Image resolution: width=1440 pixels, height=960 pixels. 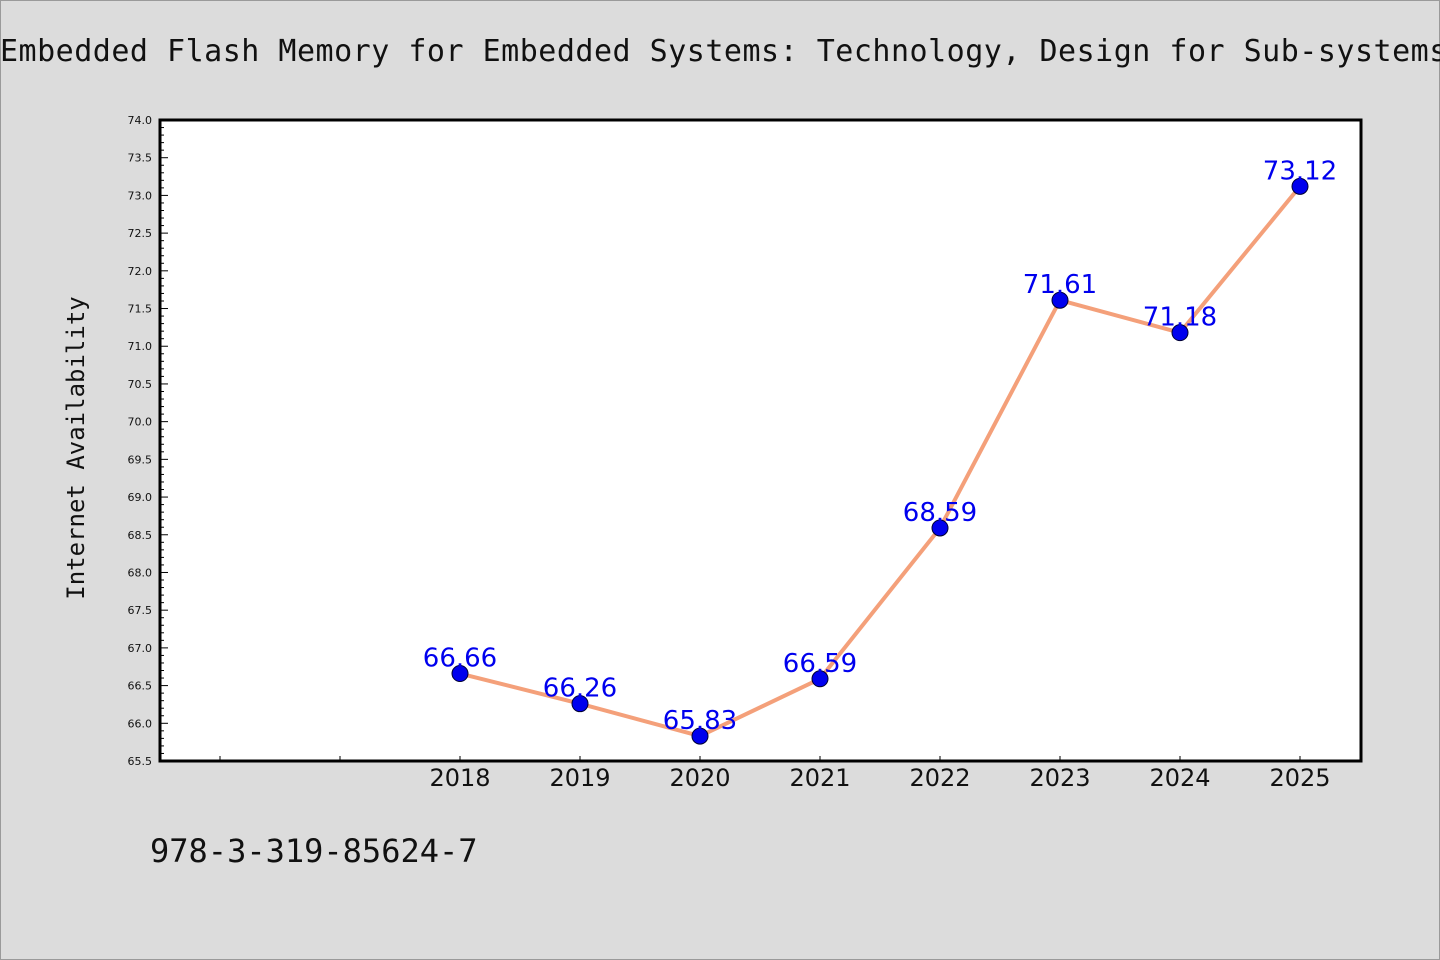 I want to click on x-tick-label: 2022, so click(x=939, y=778).